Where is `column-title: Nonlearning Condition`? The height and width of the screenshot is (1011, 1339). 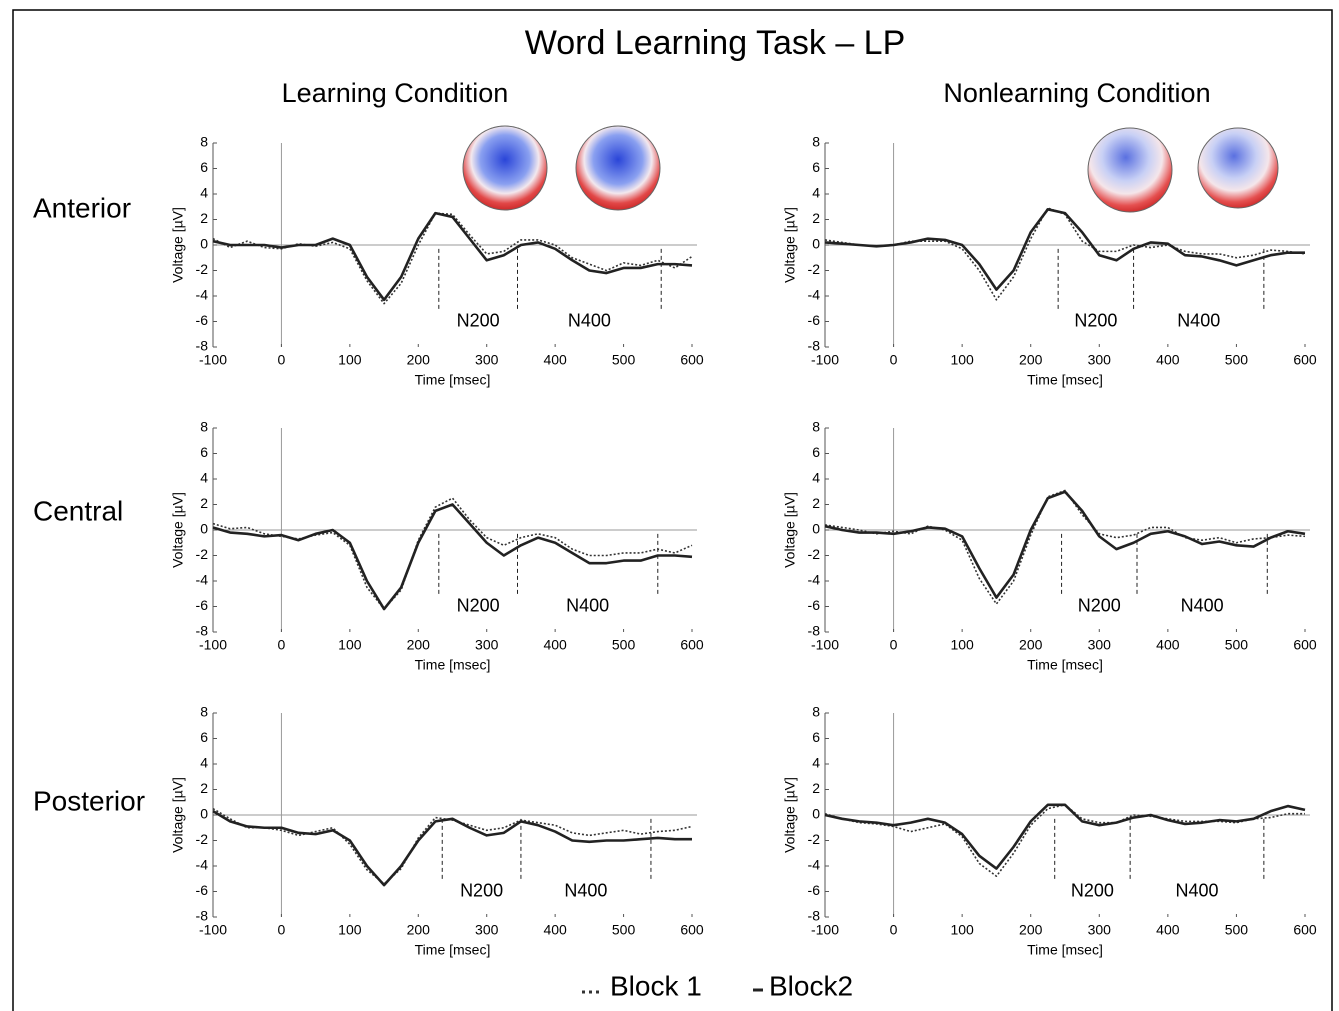 column-title: Nonlearning Condition is located at coordinates (1076, 93).